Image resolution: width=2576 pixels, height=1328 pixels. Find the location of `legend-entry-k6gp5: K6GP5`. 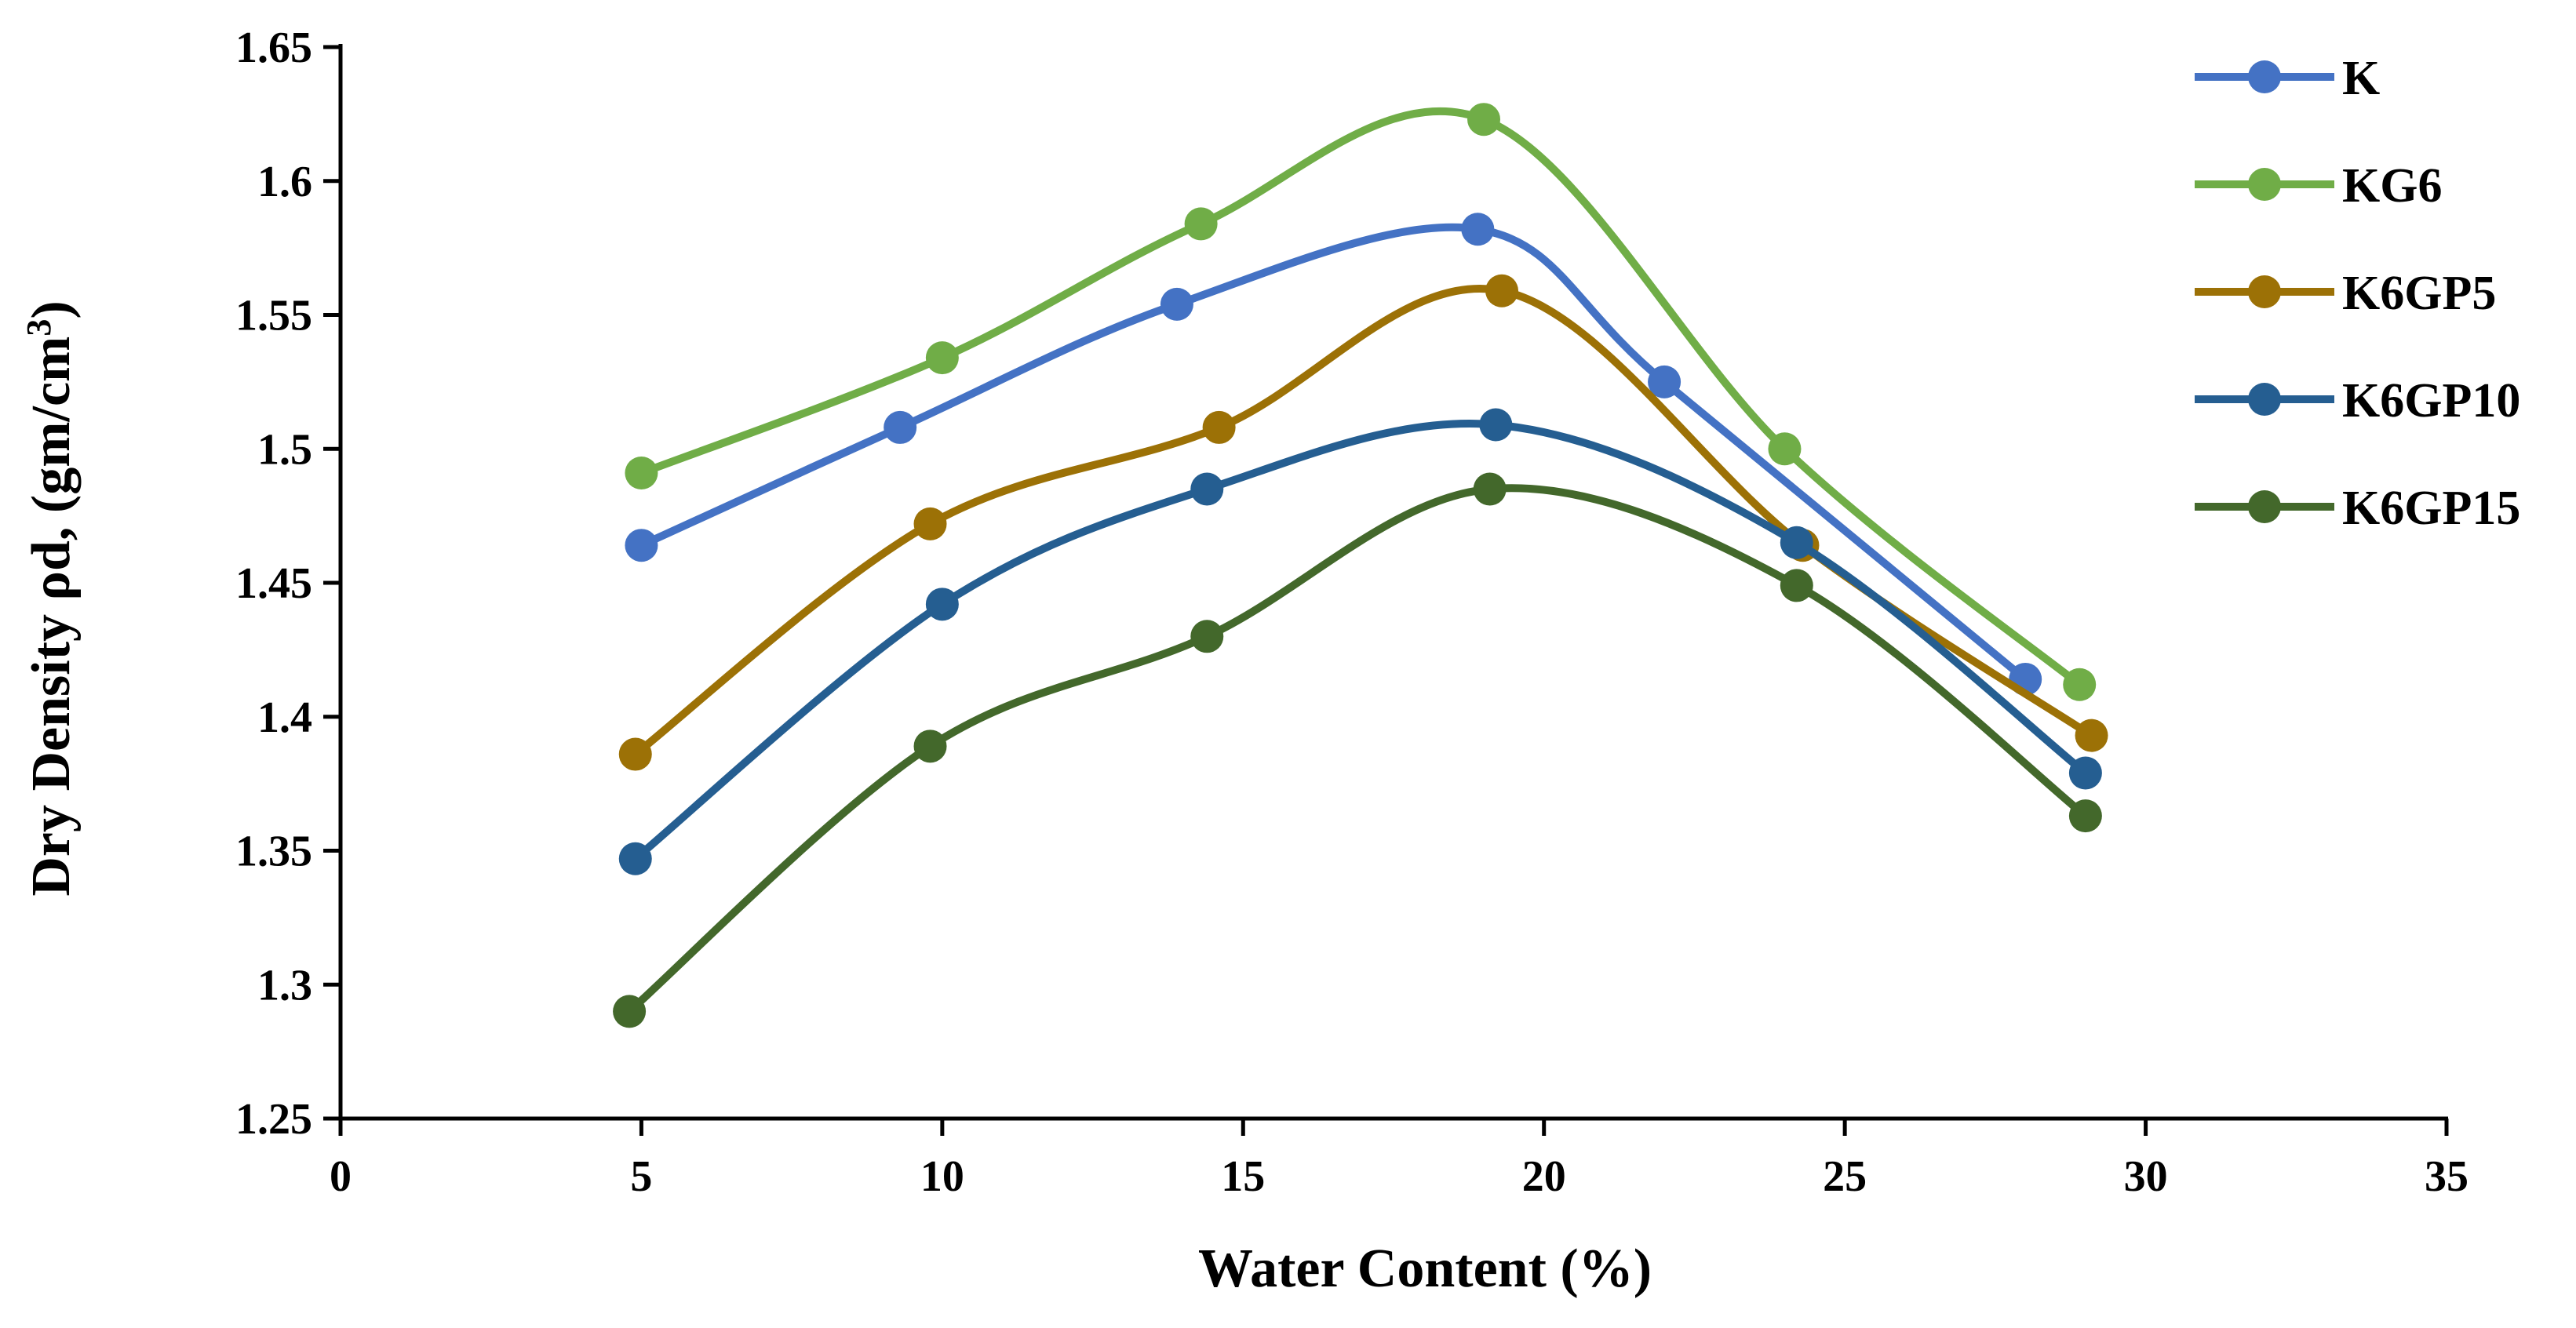

legend-entry-k6gp5: K6GP5 is located at coordinates (2345, 293).